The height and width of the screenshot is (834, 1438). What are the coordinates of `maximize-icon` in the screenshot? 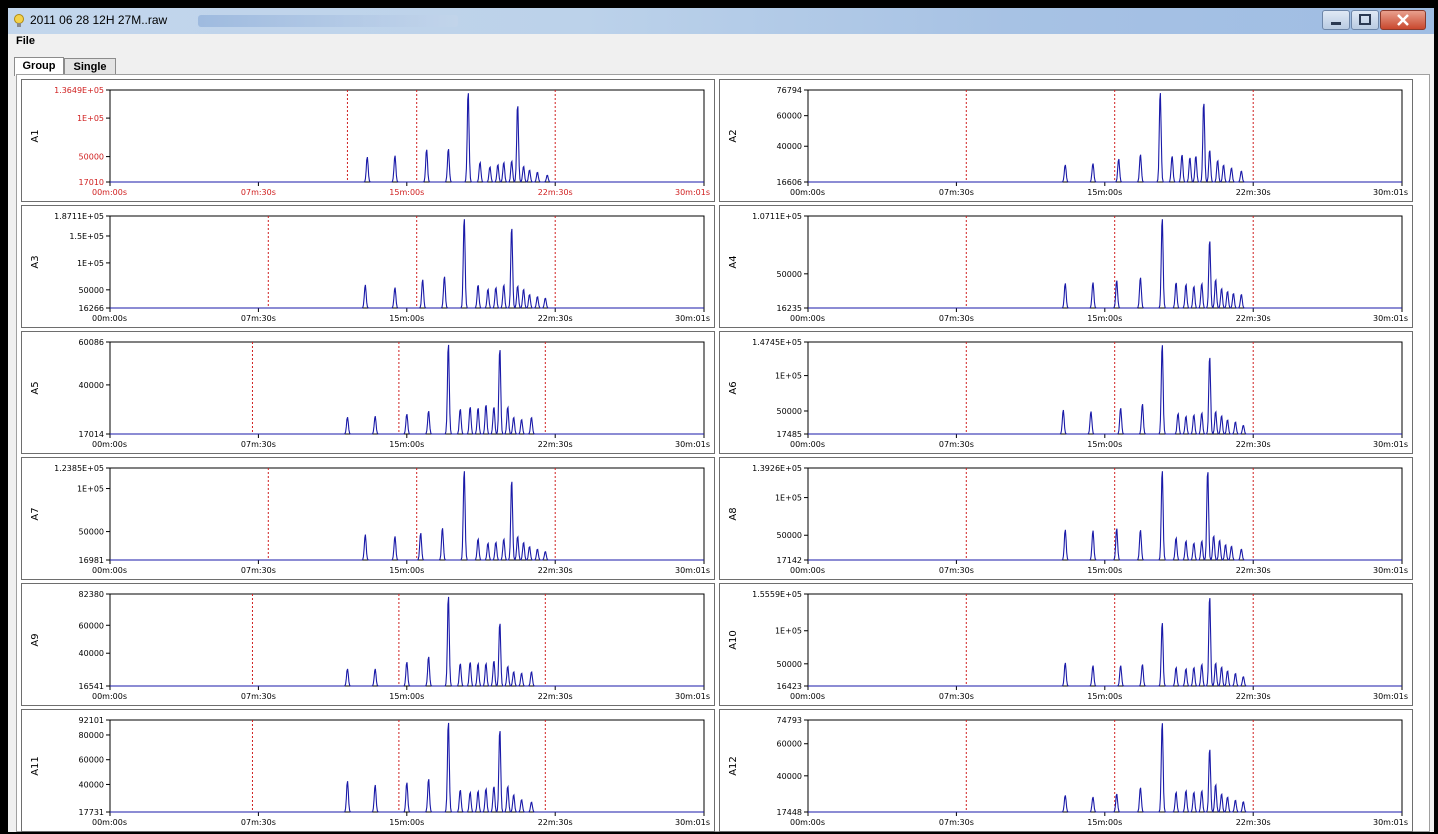 It's located at (1365, 19).